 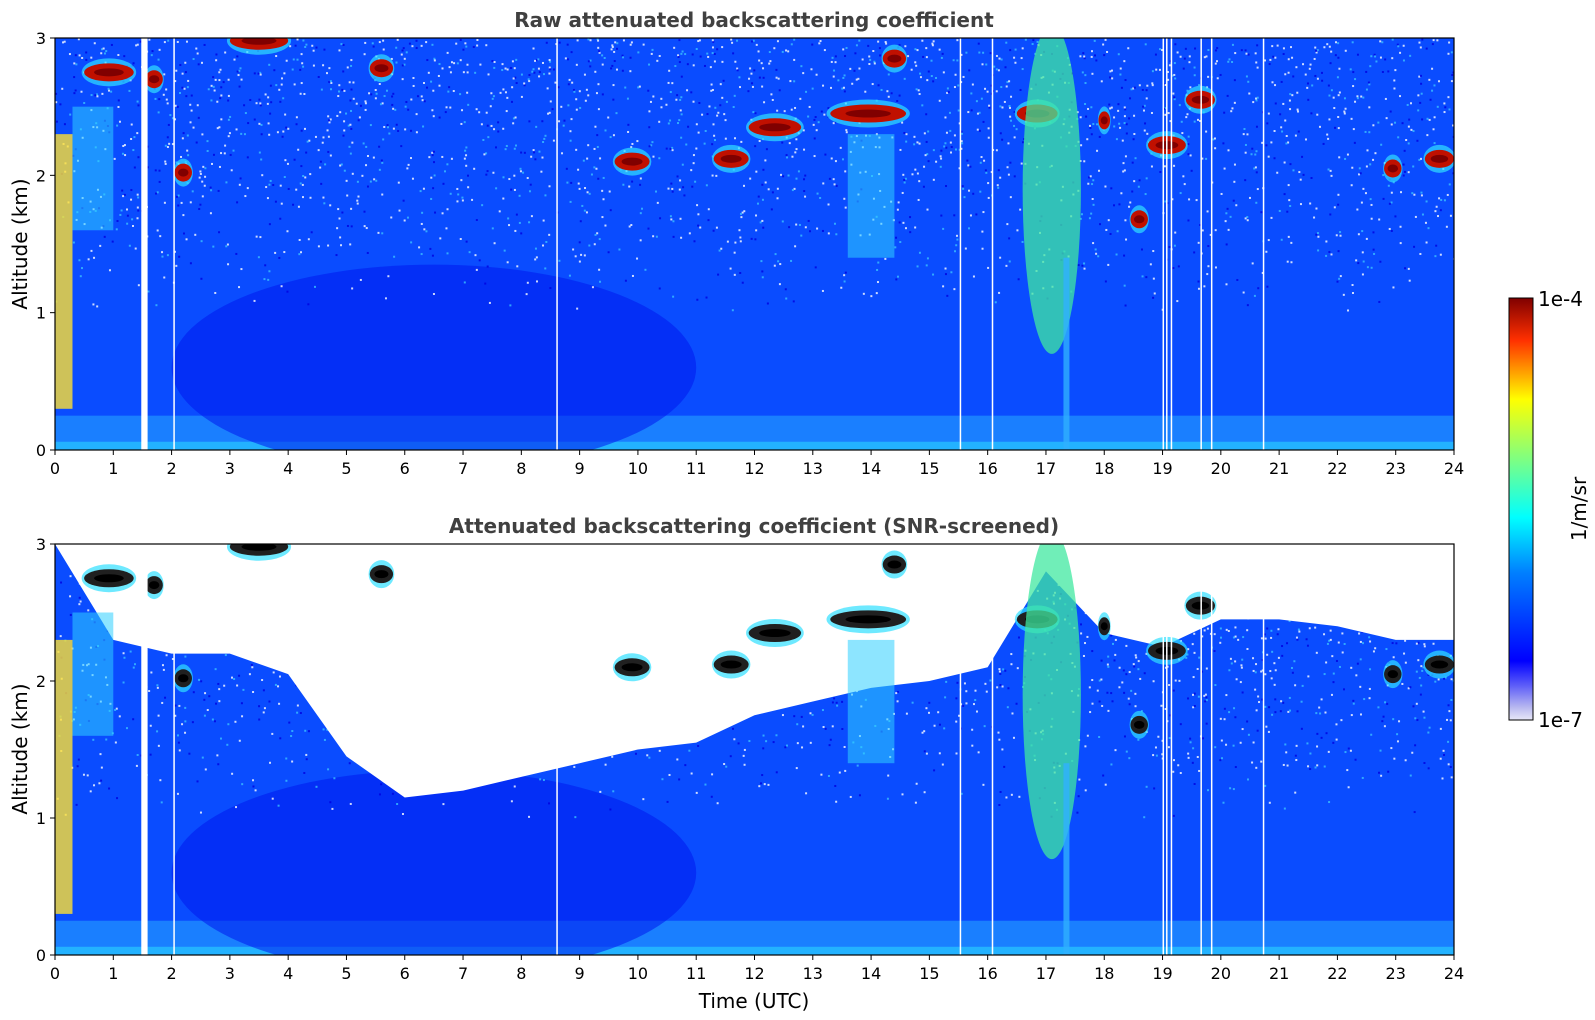 I want to click on y-tick-label: 1, so click(x=41, y=818).